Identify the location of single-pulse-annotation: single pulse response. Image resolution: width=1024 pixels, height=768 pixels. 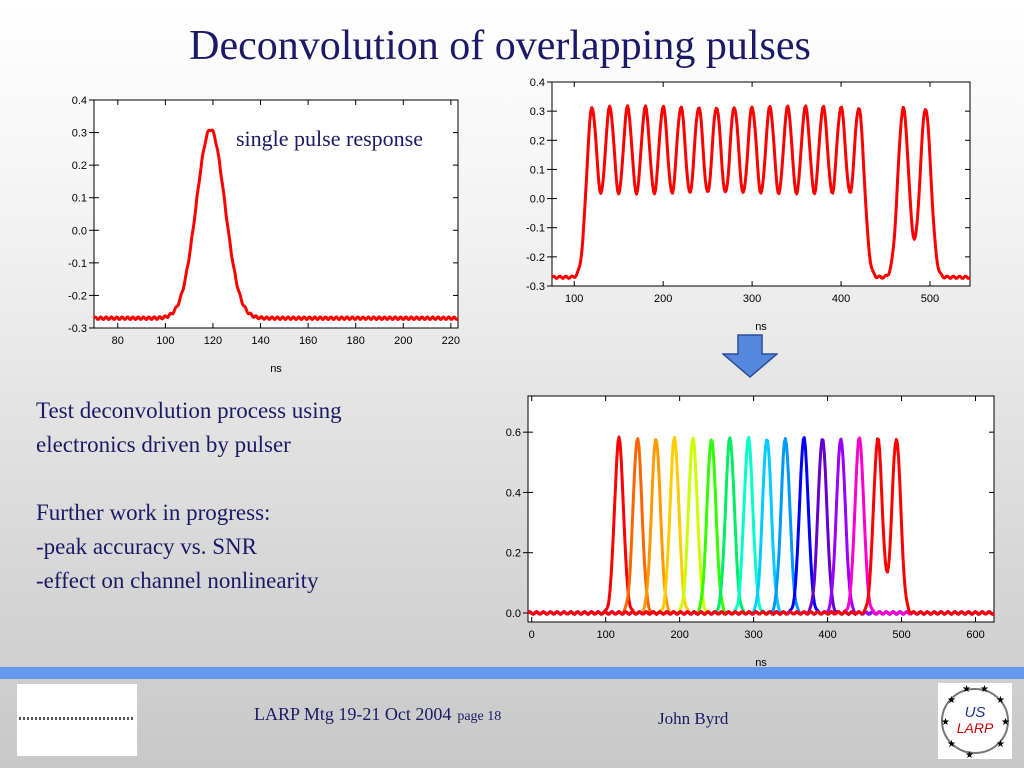
(329, 138).